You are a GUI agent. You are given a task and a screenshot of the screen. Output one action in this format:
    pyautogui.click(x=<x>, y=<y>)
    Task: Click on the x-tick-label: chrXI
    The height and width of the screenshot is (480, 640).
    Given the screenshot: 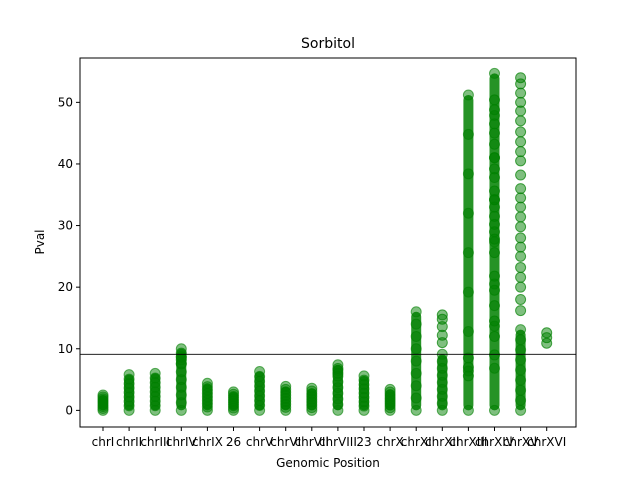 What is the action you would take?
    pyautogui.click(x=416, y=442)
    